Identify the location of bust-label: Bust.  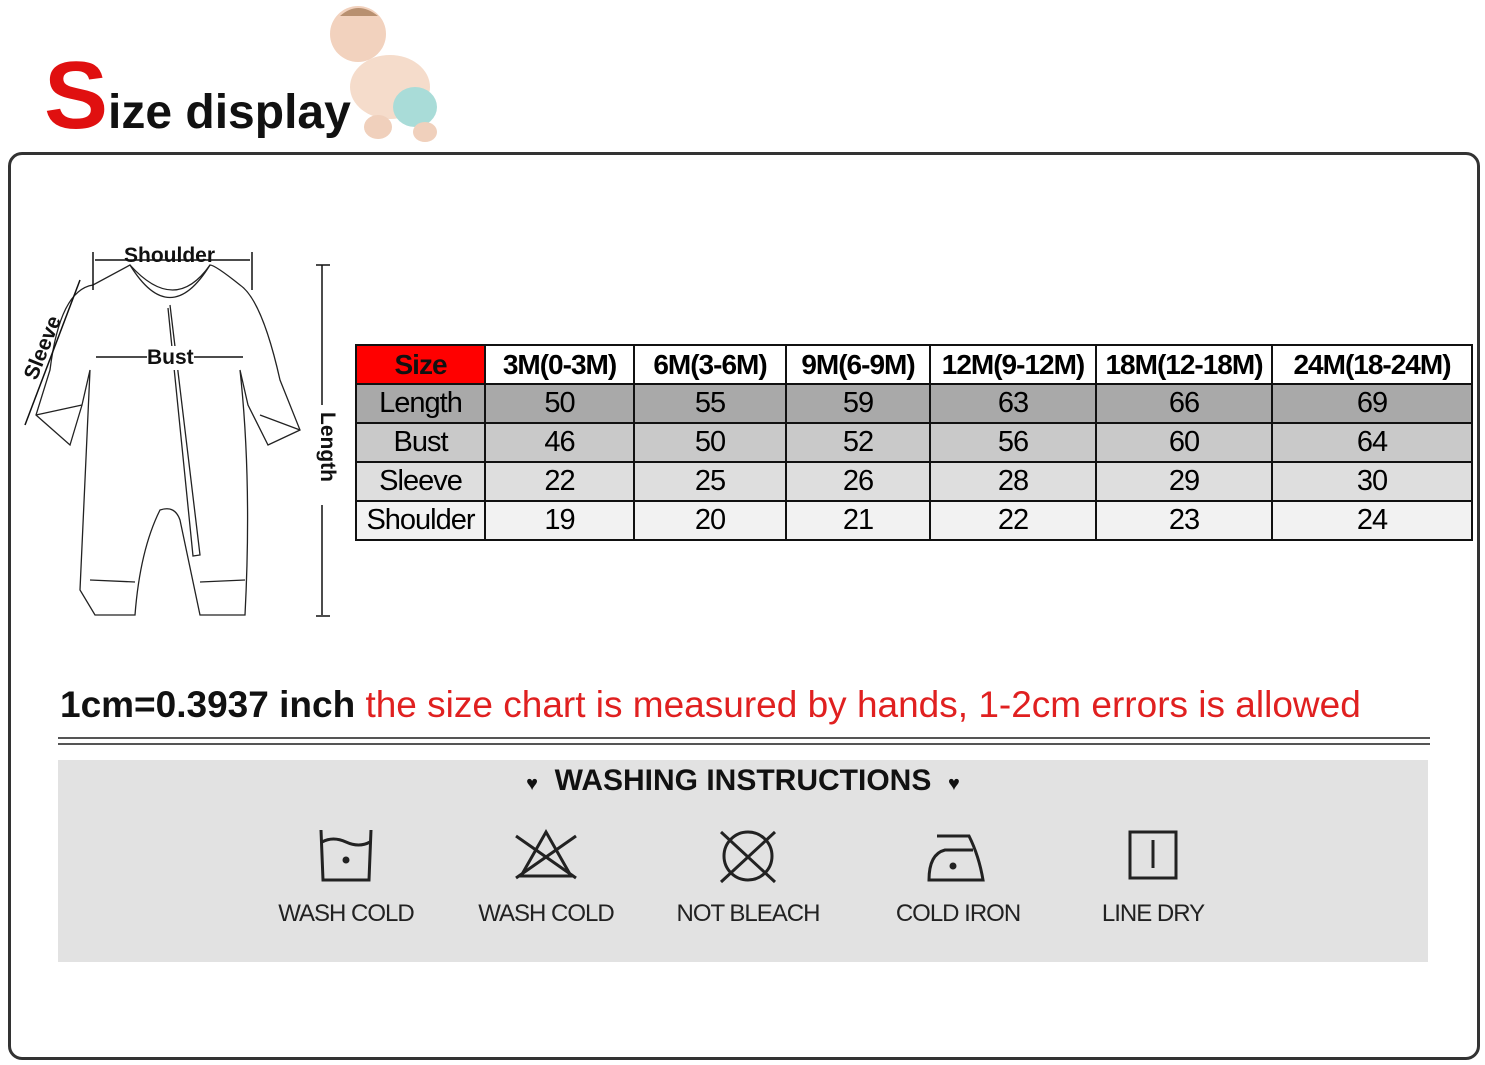
(170, 358).